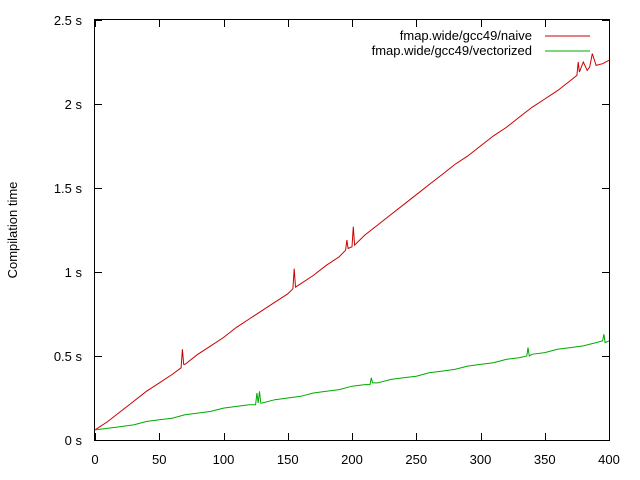  What do you see at coordinates (609, 459) in the screenshot?
I see `x-tick-label: 400` at bounding box center [609, 459].